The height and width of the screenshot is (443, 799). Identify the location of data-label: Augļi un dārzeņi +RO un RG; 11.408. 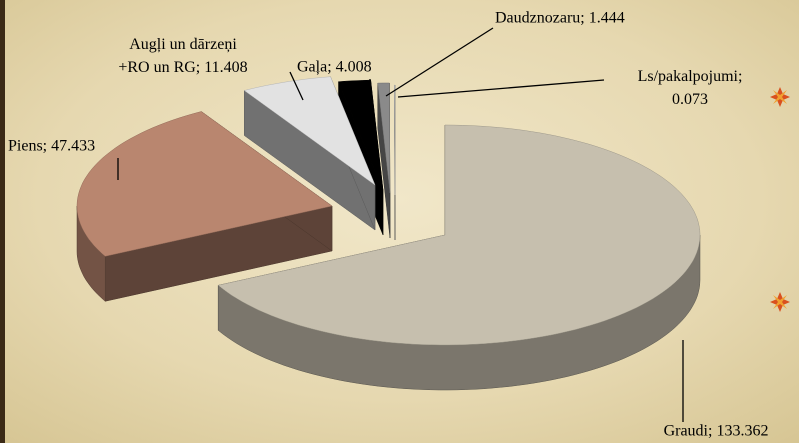
(182, 56).